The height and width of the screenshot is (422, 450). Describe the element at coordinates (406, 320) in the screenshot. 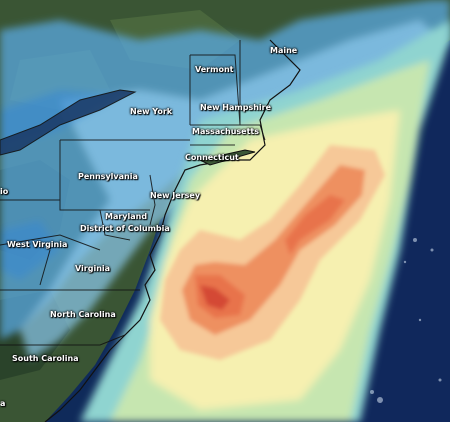

I see `cloud-specks` at that location.